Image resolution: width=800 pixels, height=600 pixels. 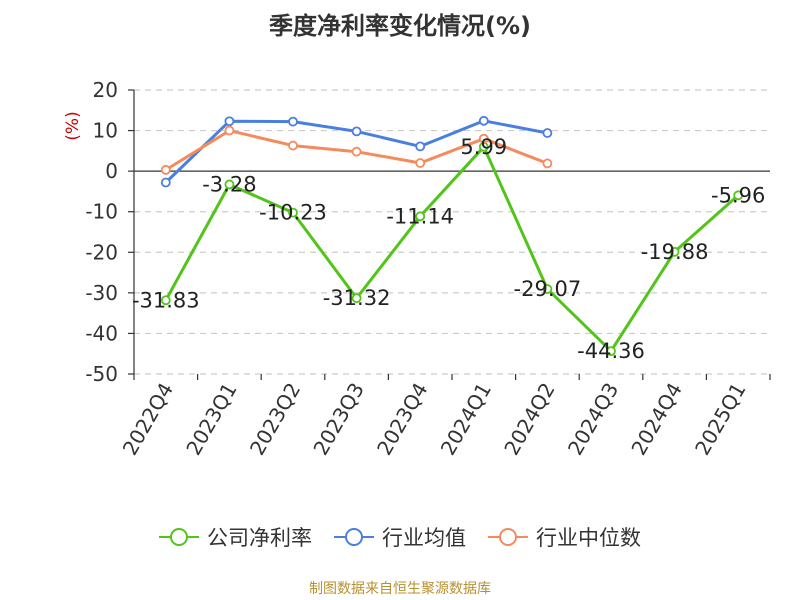 What do you see at coordinates (111, 171) in the screenshot?
I see `y-tick-label: 0` at bounding box center [111, 171].